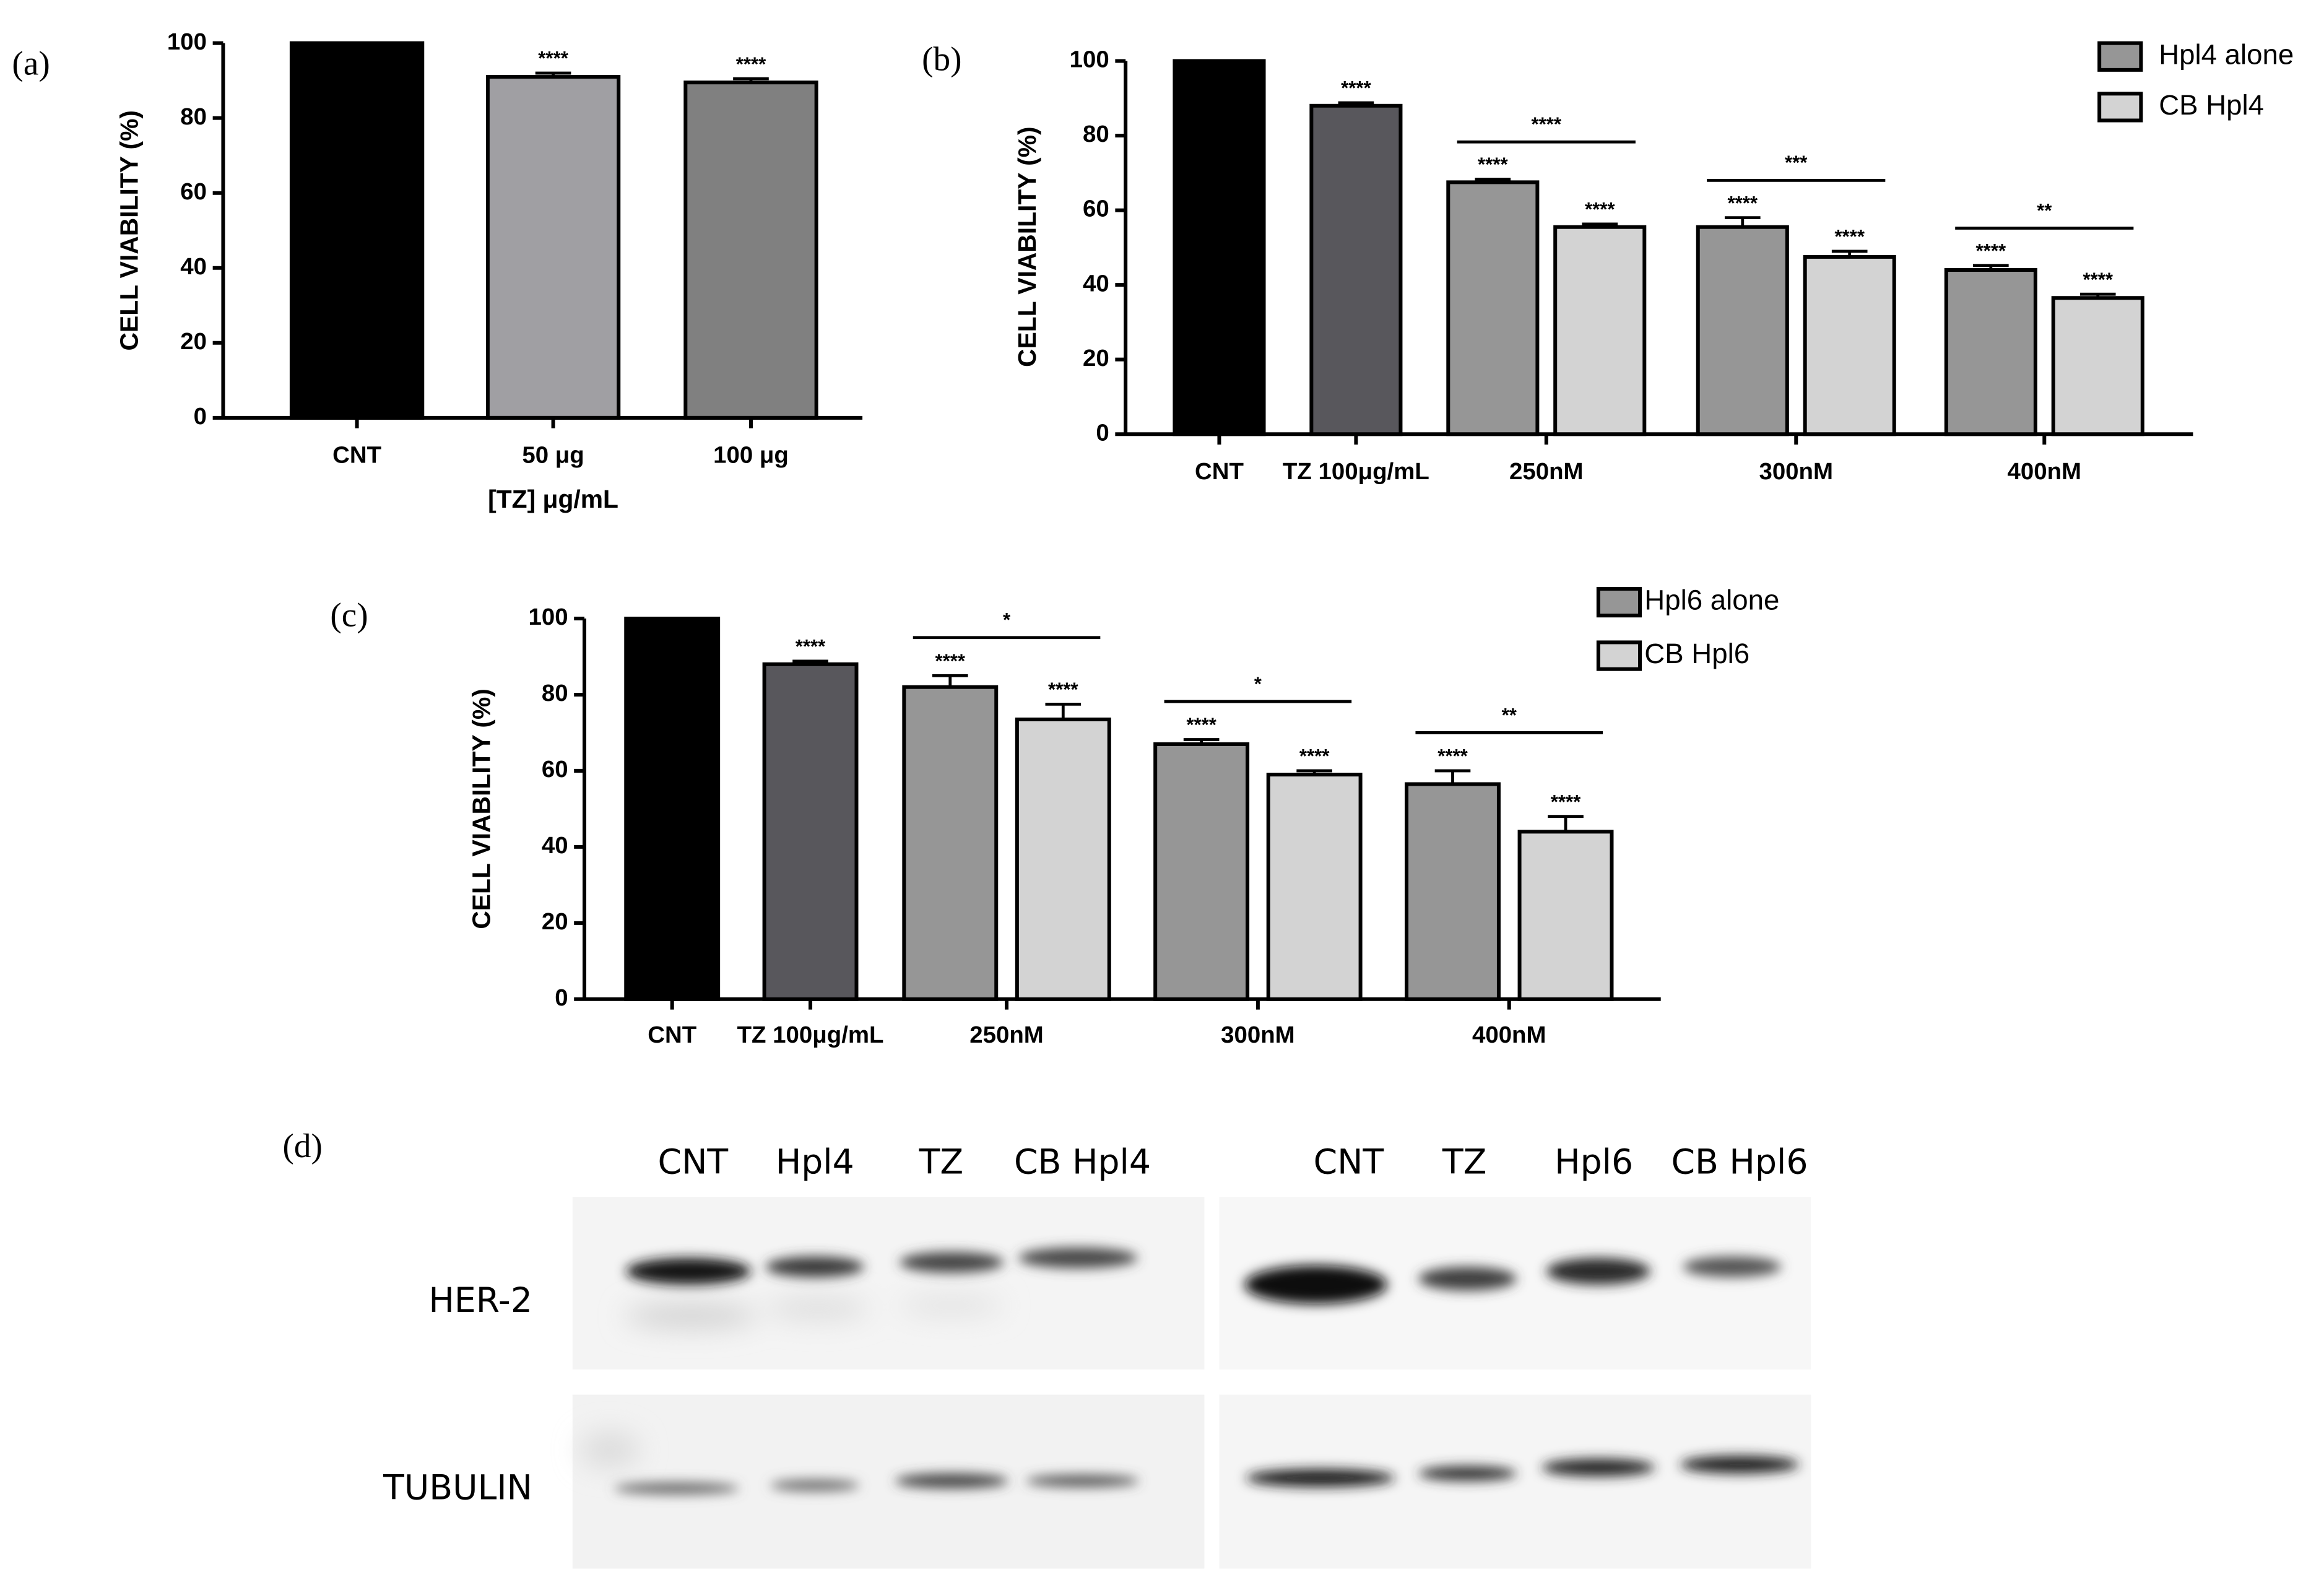  What do you see at coordinates (553, 454) in the screenshot?
I see `x-tick-label: 50 μg` at bounding box center [553, 454].